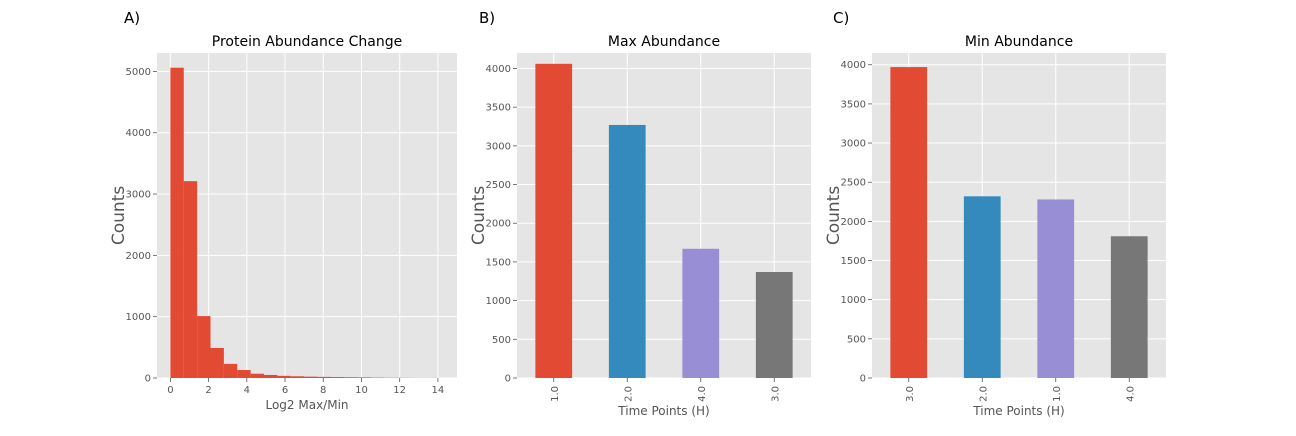  What do you see at coordinates (138, 256) in the screenshot?
I see `chart1-y-tick-label: 2000` at bounding box center [138, 256].